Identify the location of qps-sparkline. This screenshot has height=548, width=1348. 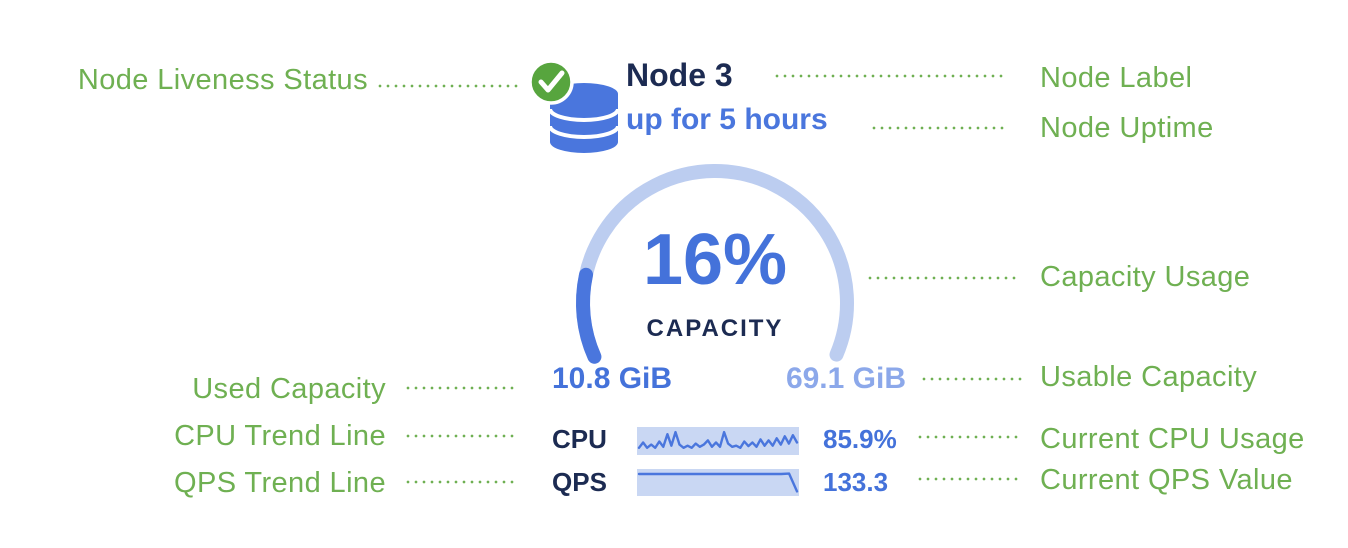
(718, 482).